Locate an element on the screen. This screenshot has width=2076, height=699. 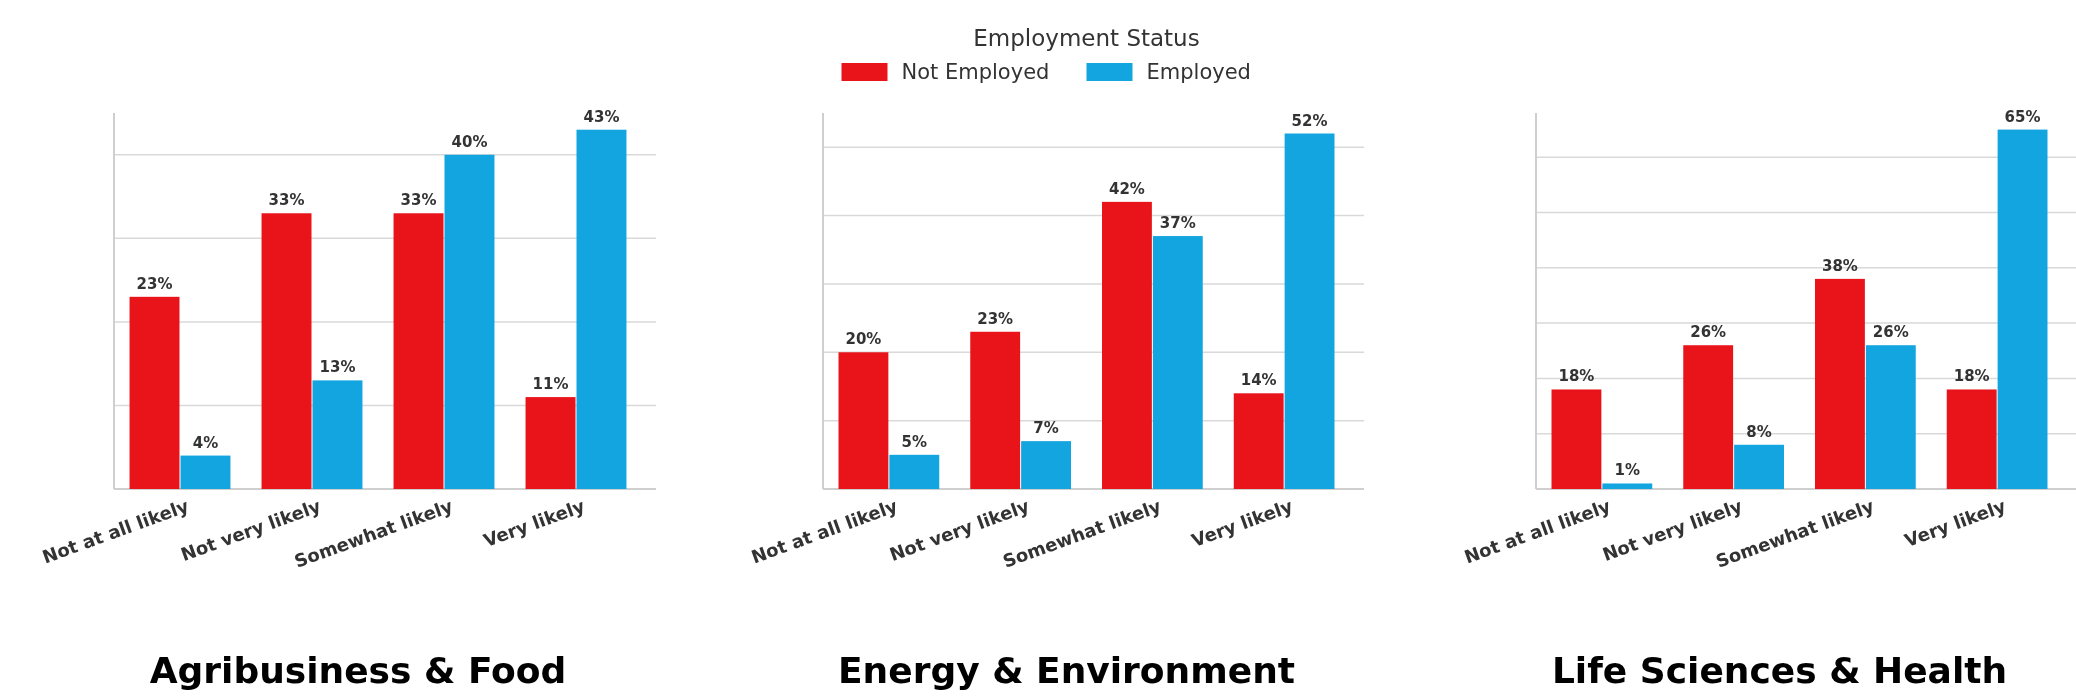
text: Life Sciences & Health is located at coordinates (1779, 670).